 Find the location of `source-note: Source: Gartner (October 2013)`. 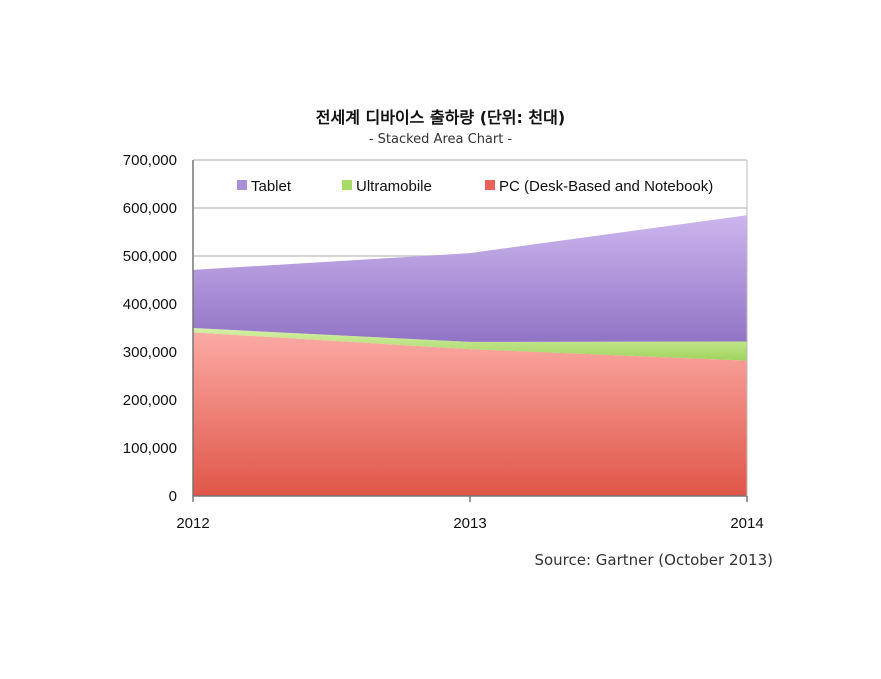

source-note: Source: Gartner (October 2013) is located at coordinates (653, 560).